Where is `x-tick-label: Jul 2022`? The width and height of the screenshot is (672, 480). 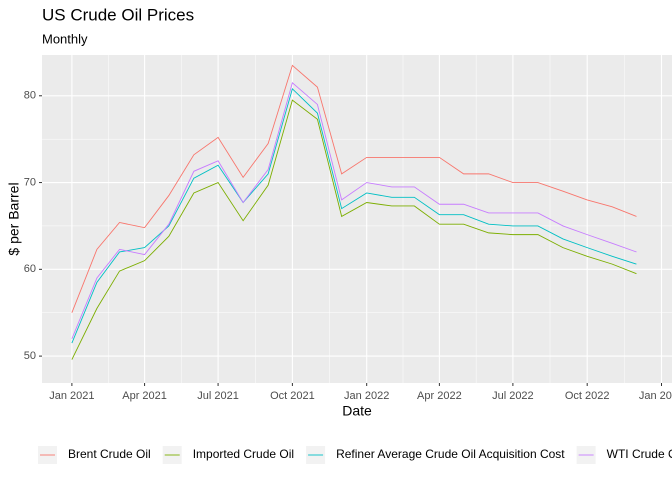
x-tick-label: Jul 2022 is located at coordinates (513, 396).